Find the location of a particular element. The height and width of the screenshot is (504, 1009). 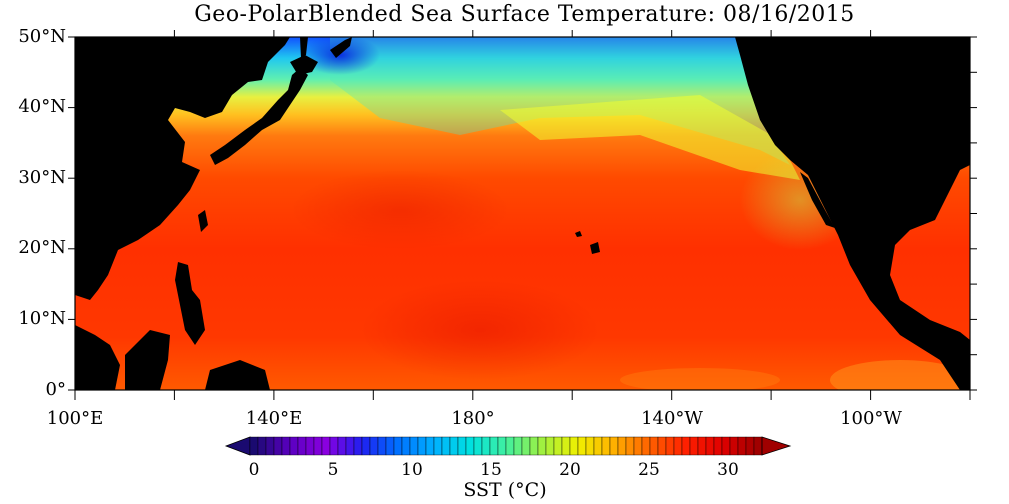

colorbar-label-10: 10 is located at coordinates (412, 470).